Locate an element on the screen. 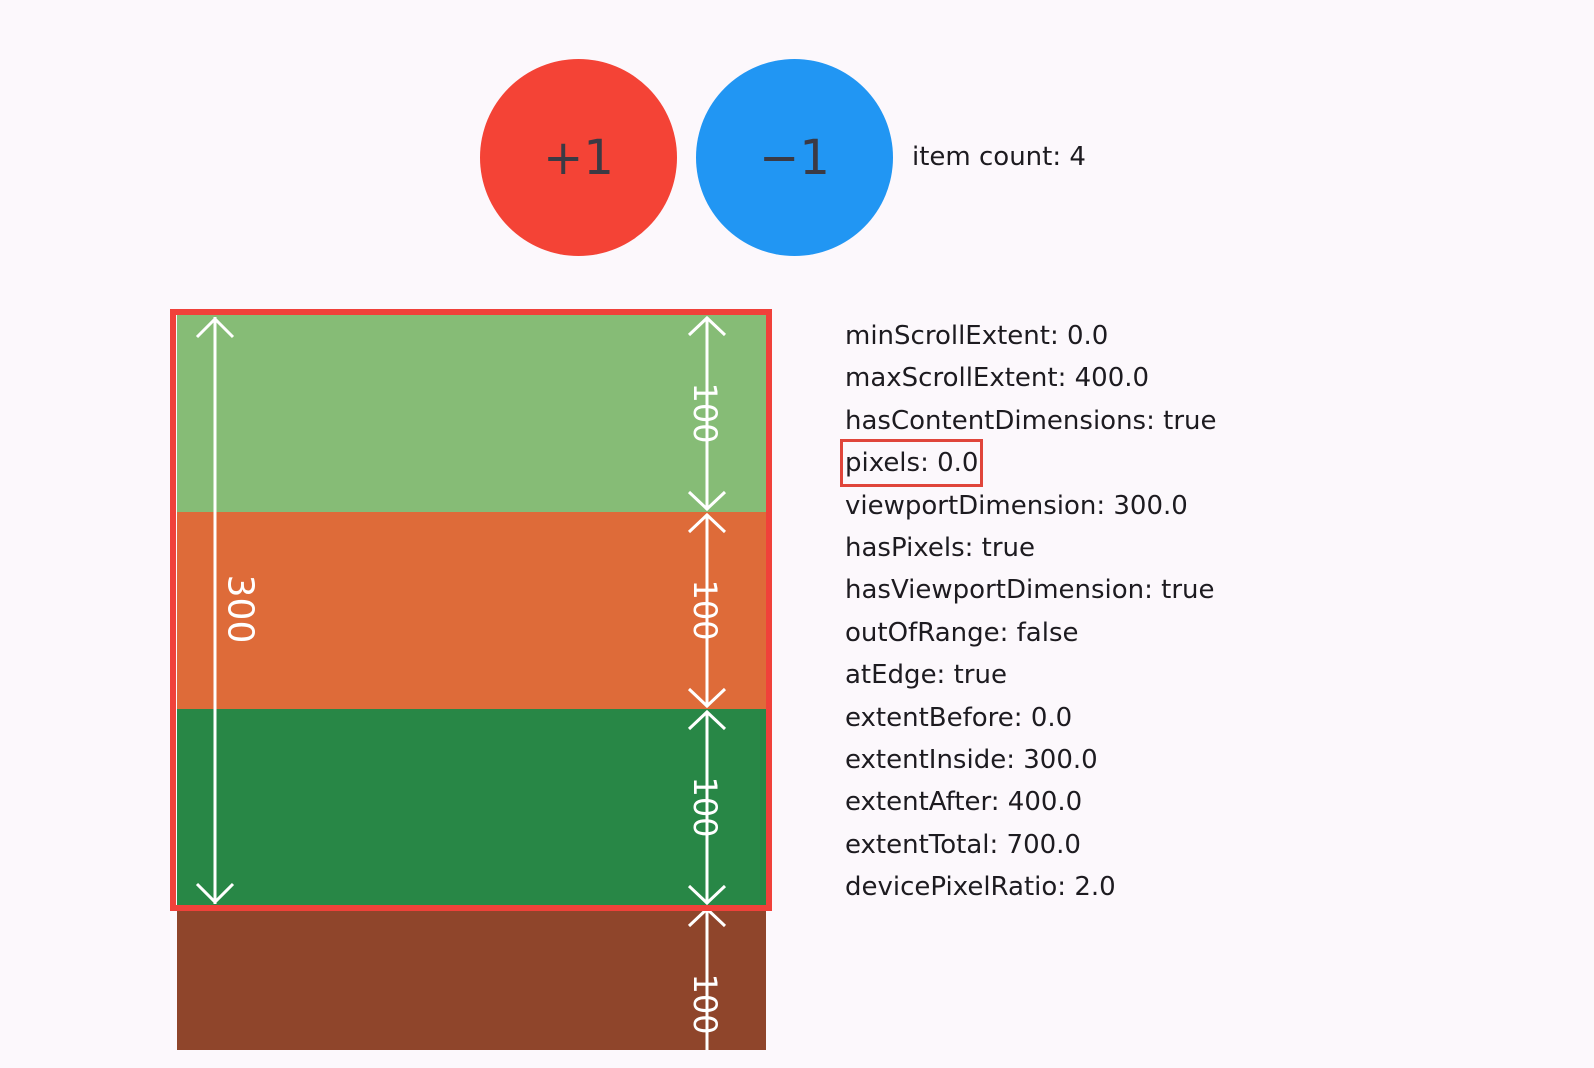 The image size is (1594, 1068). increment-button: +1 is located at coordinates (578, 157).